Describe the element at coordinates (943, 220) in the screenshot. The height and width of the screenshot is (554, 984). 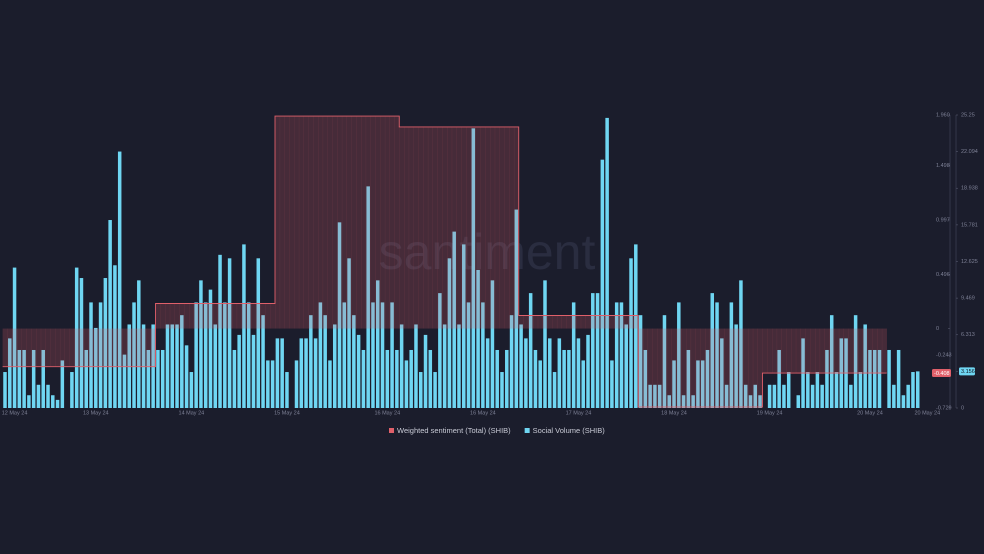
I see `y-tick-label: 0.997` at that location.